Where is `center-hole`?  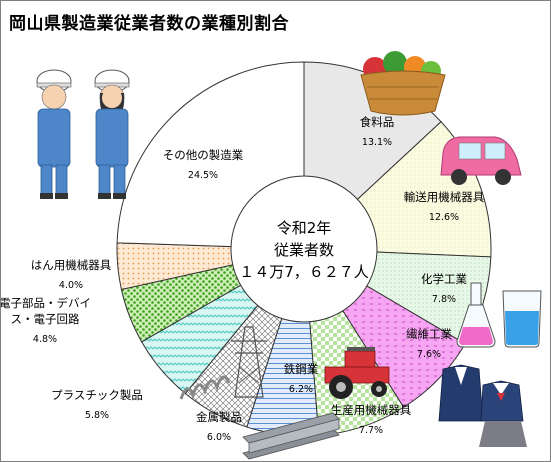 center-hole is located at coordinates (304, 249).